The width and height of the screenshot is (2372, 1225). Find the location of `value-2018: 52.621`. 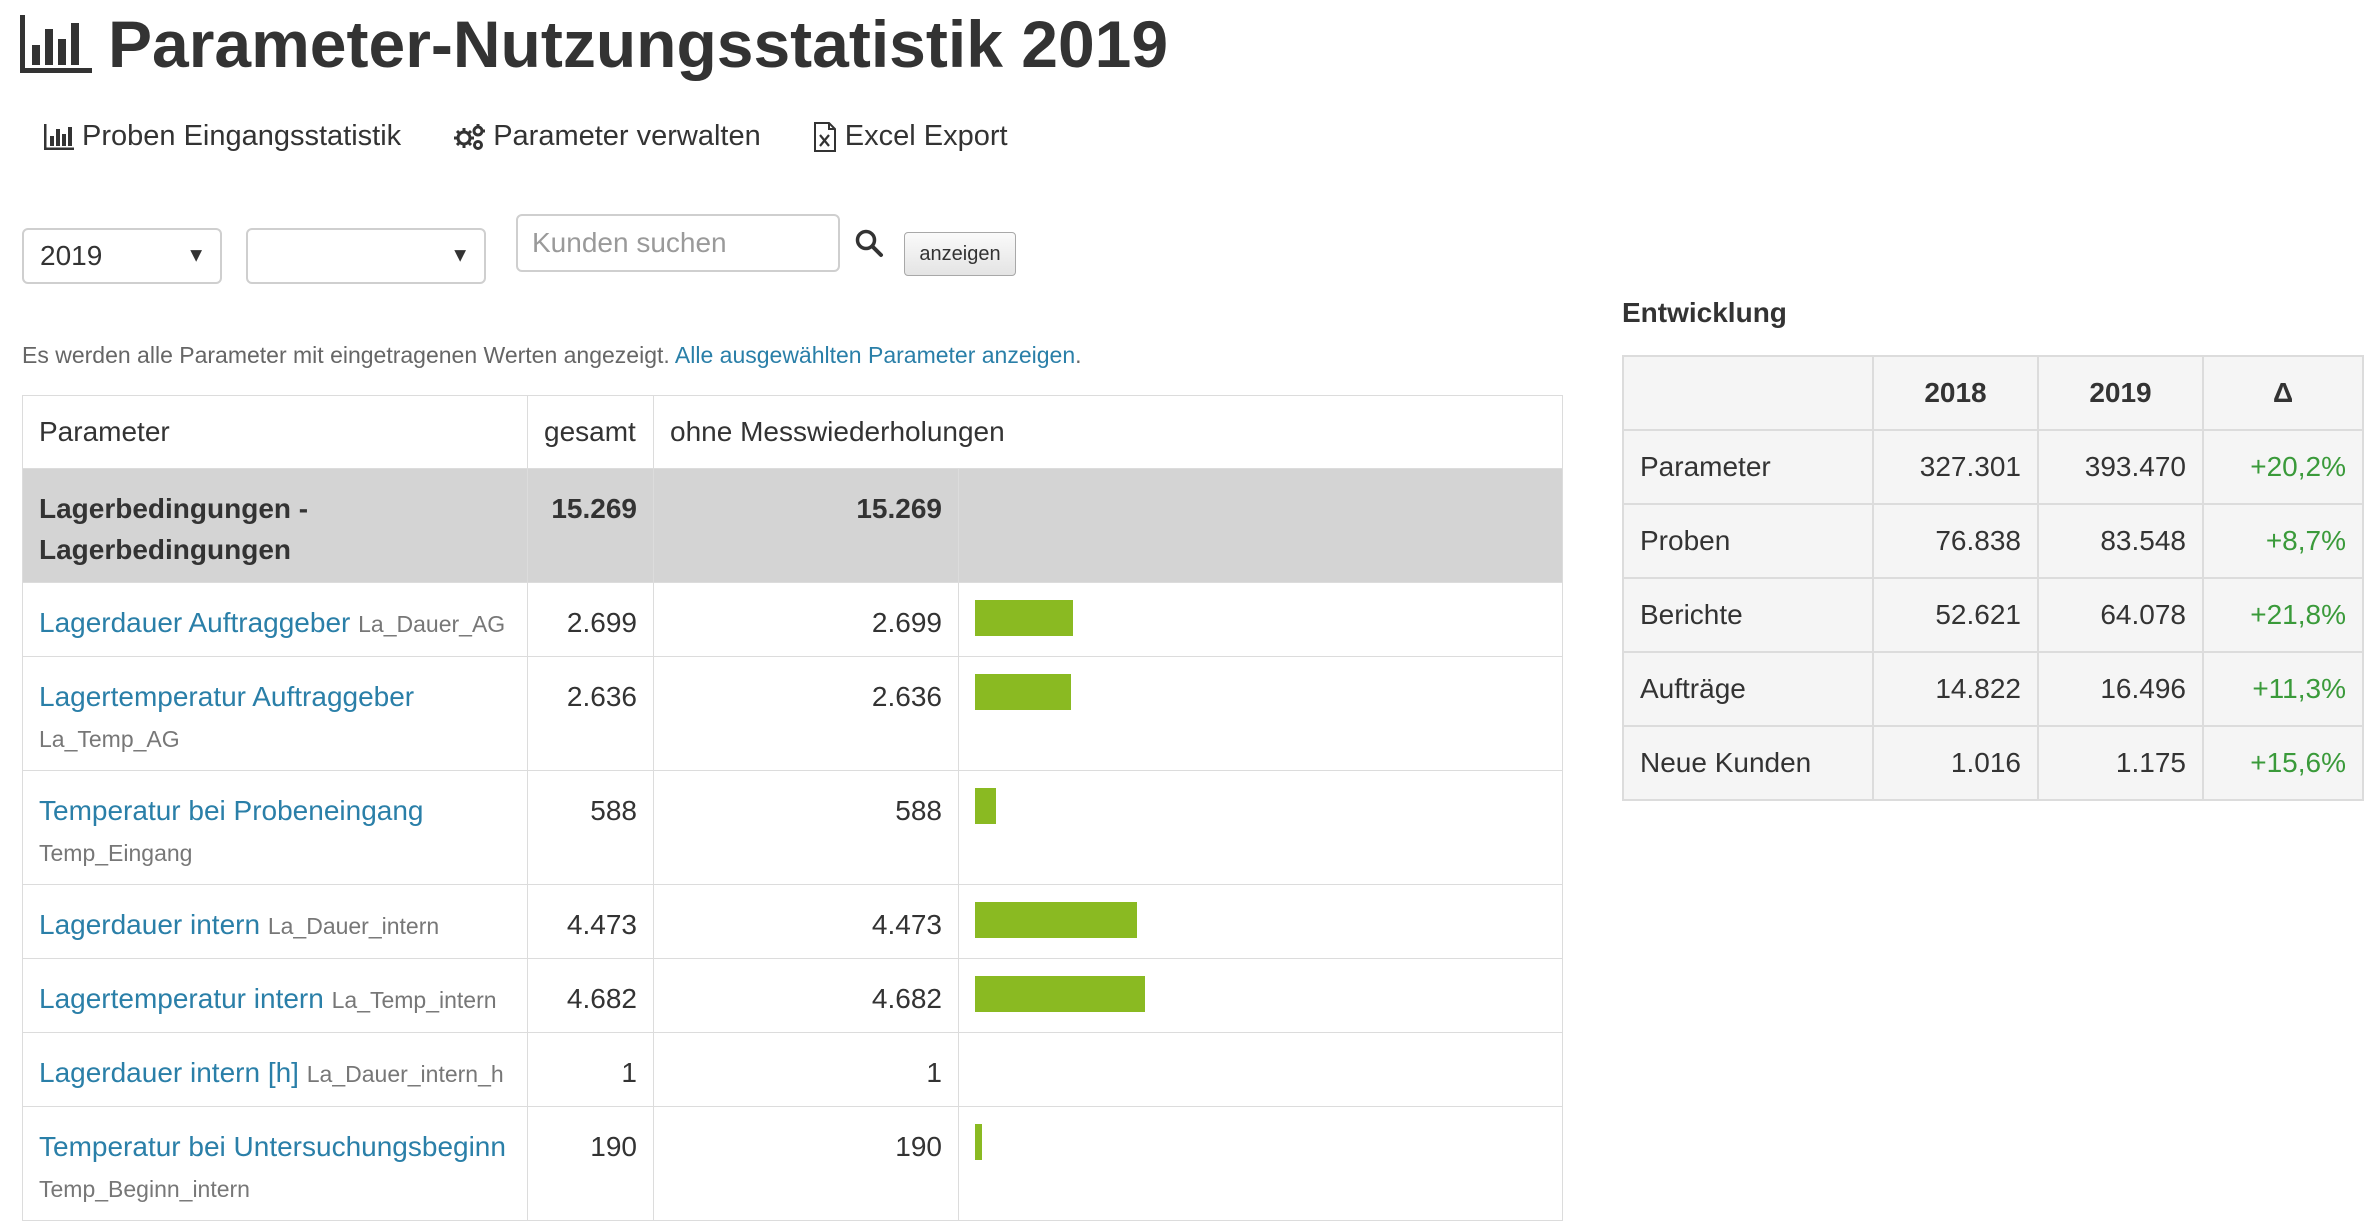

value-2018: 52.621 is located at coordinates (1955, 615).